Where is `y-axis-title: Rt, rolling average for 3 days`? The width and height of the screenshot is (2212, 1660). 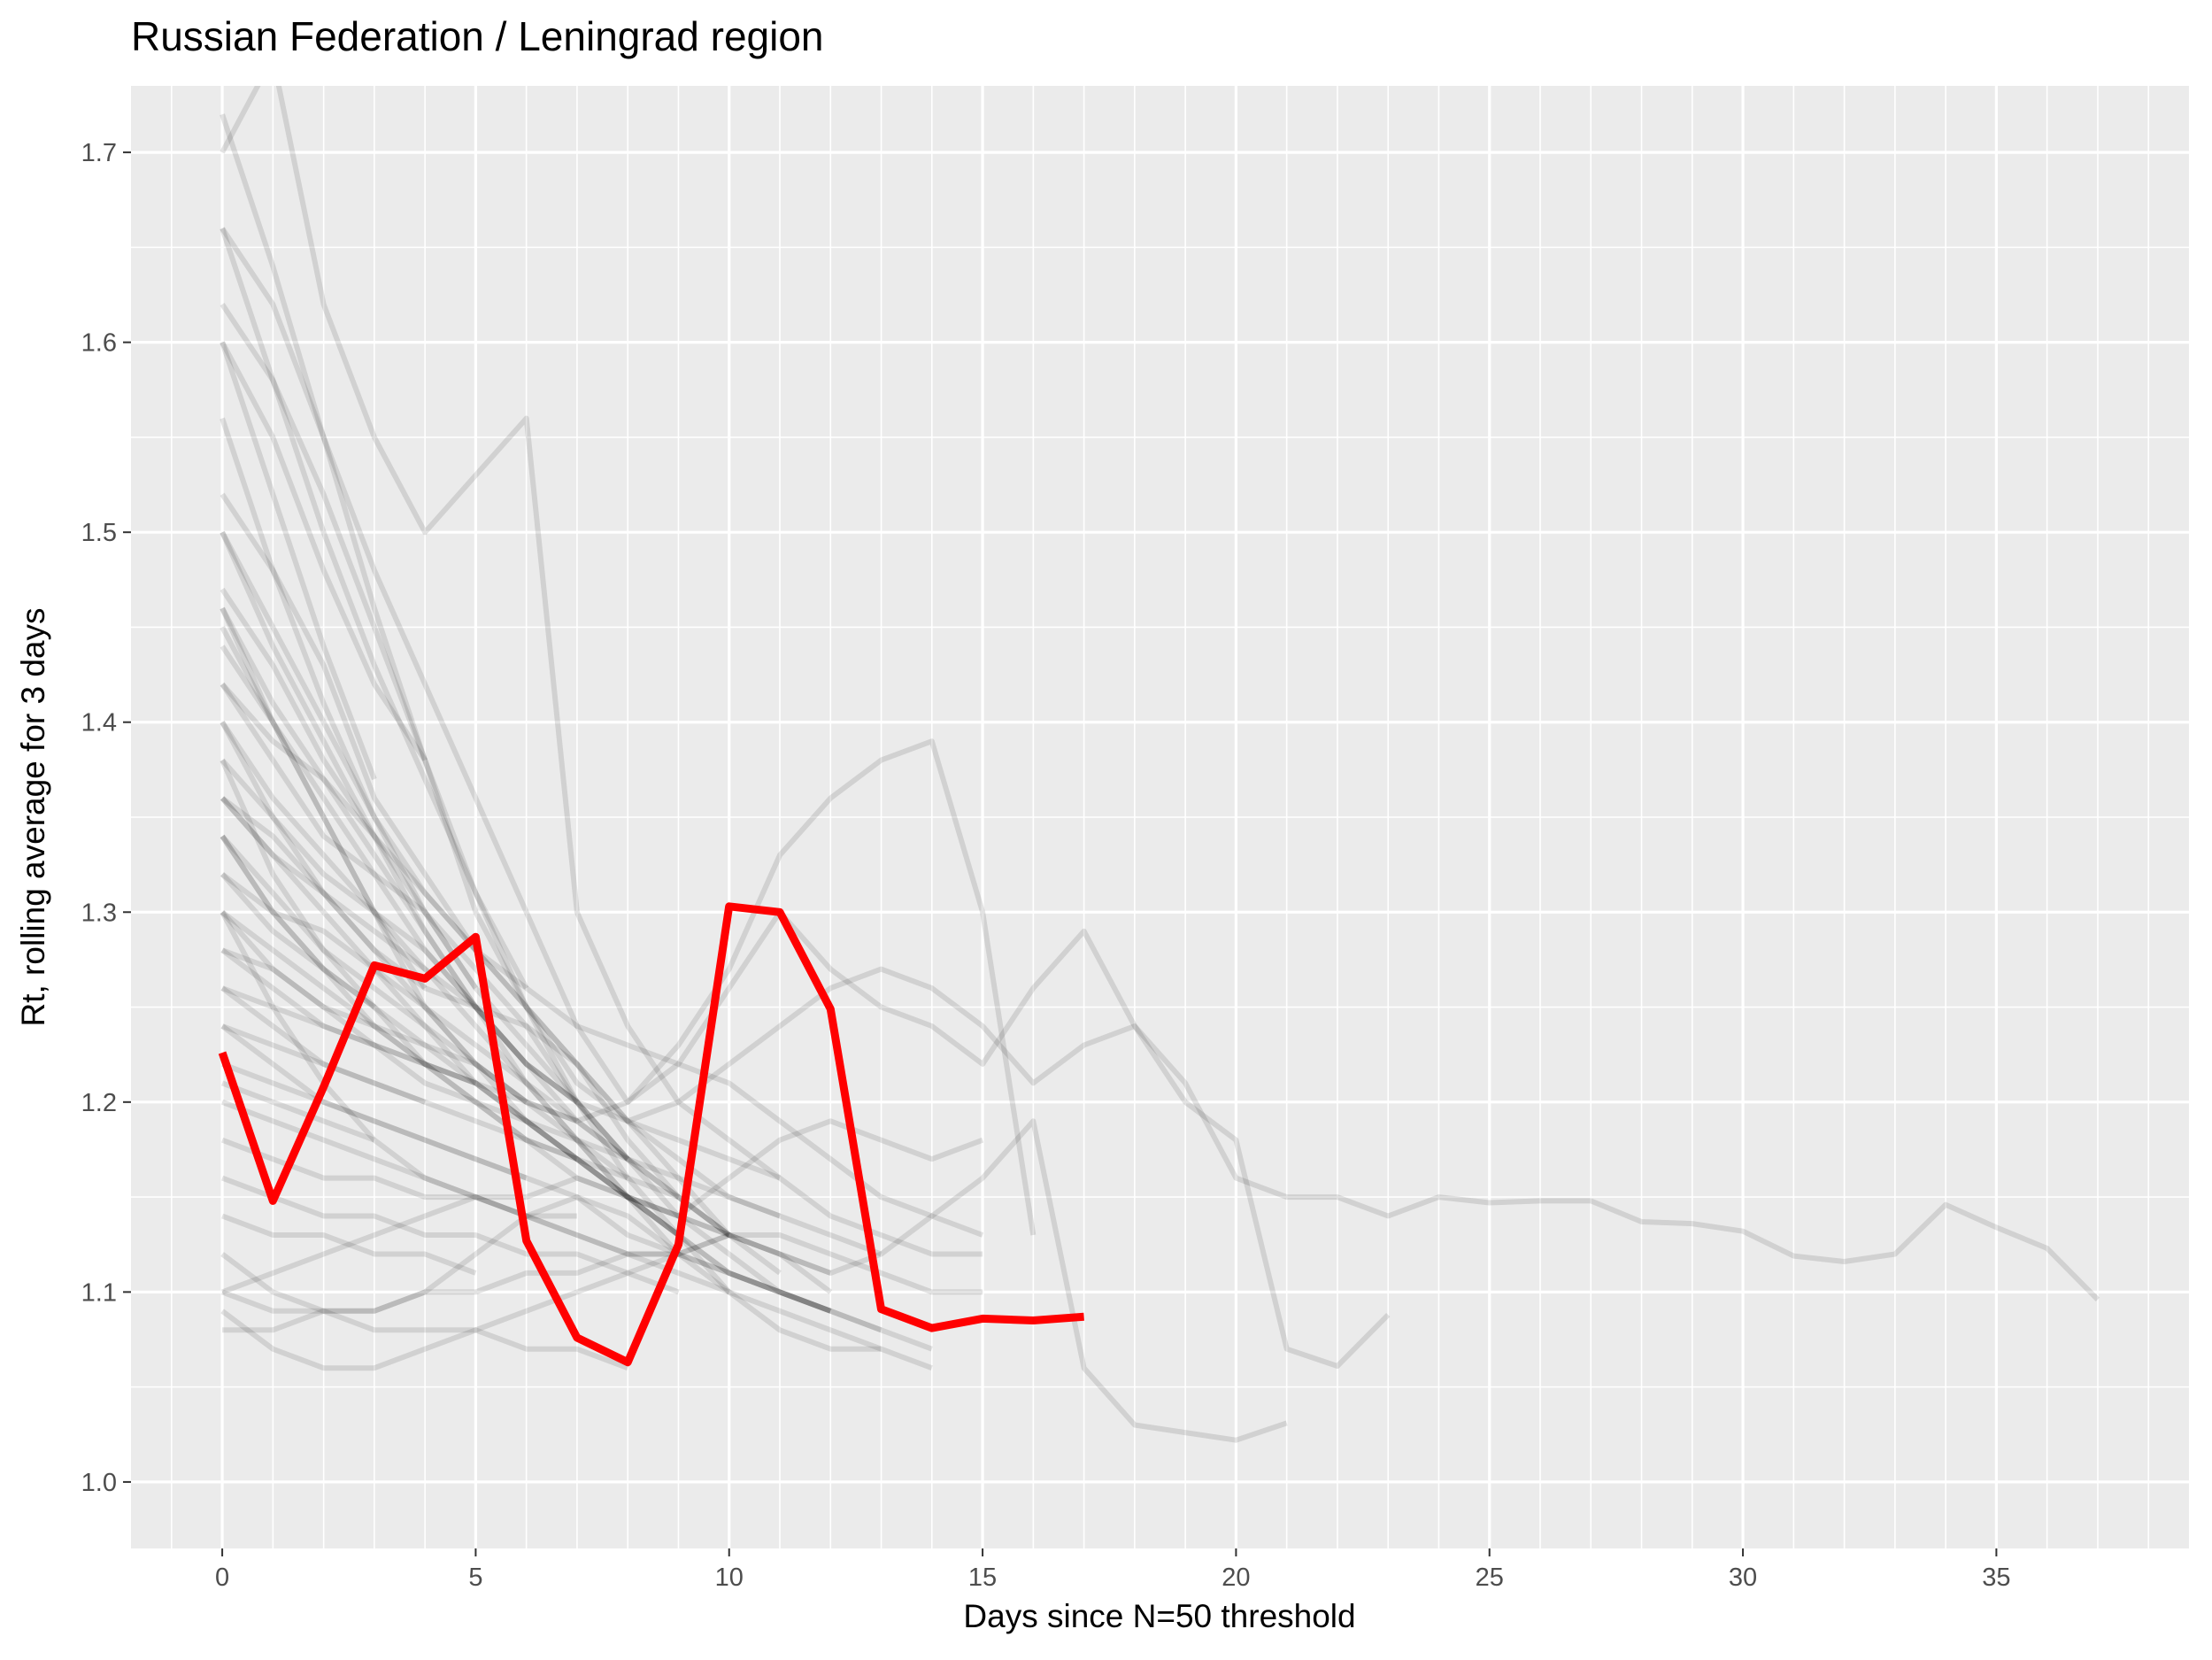
y-axis-title: Rt, rolling average for 3 days is located at coordinates (33, 816).